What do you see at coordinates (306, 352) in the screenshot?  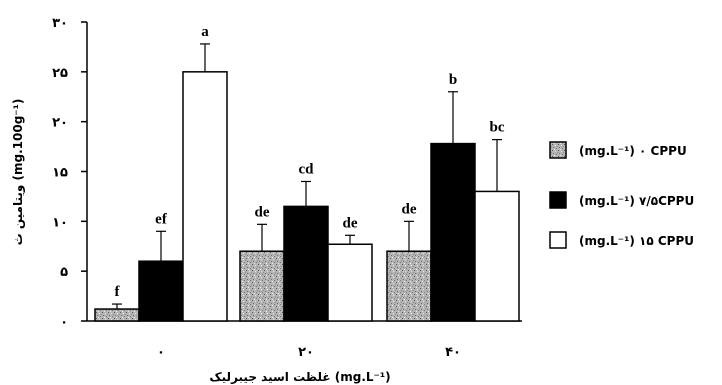 I see `x-tick-label: ٢٠` at bounding box center [306, 352].